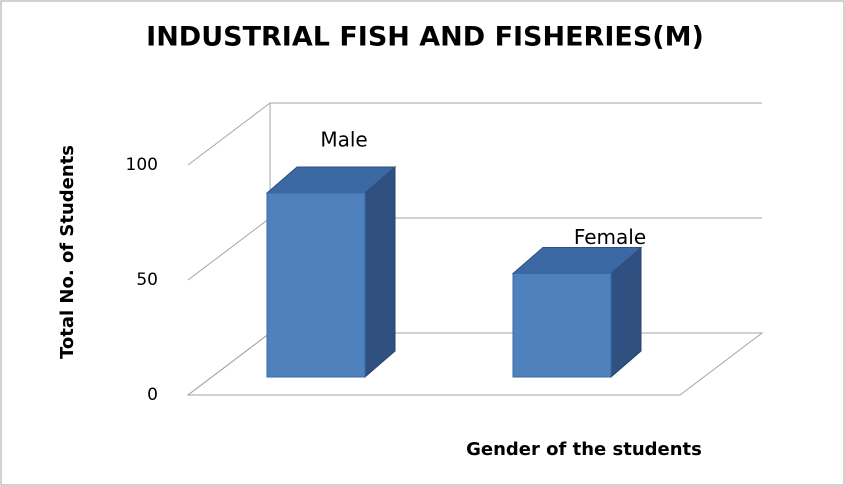  What do you see at coordinates (147, 280) in the screenshot?
I see `y-tick-label: 50` at bounding box center [147, 280].